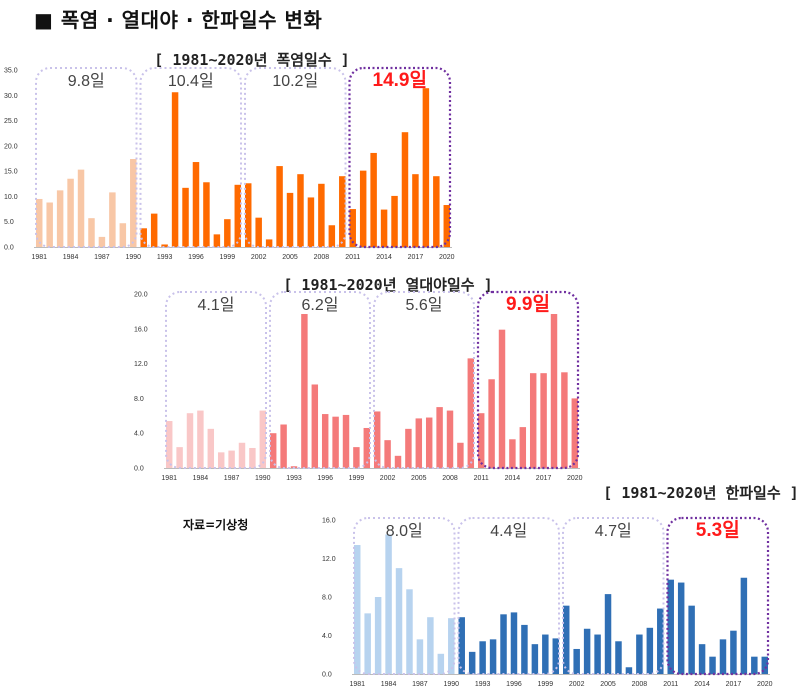 Image resolution: width=807 pixels, height=689 pixels. What do you see at coordinates (11, 121) in the screenshot?
I see `y-tick-label: 25.0` at bounding box center [11, 121].